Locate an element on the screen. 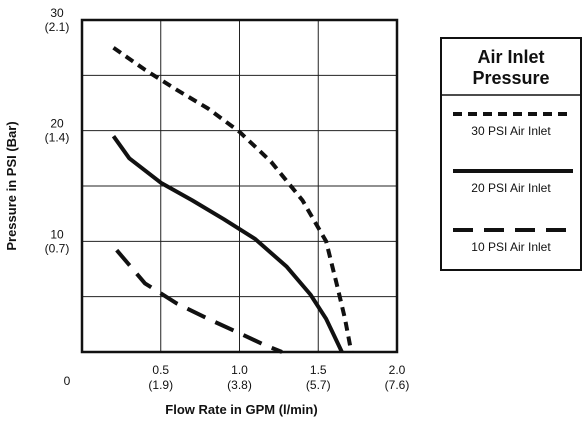  y-tick-sublabel: (1.4) is located at coordinates (57, 138).